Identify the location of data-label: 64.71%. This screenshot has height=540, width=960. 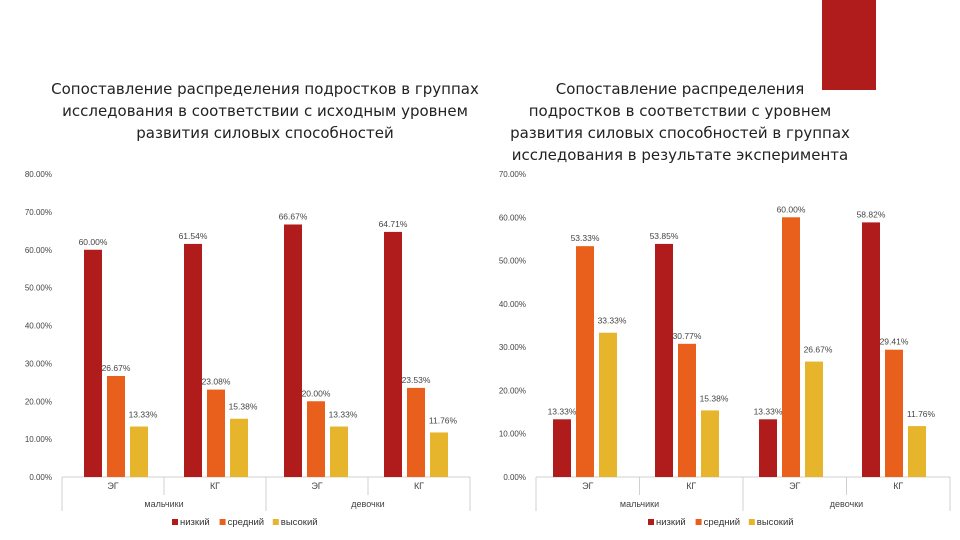
(393, 224).